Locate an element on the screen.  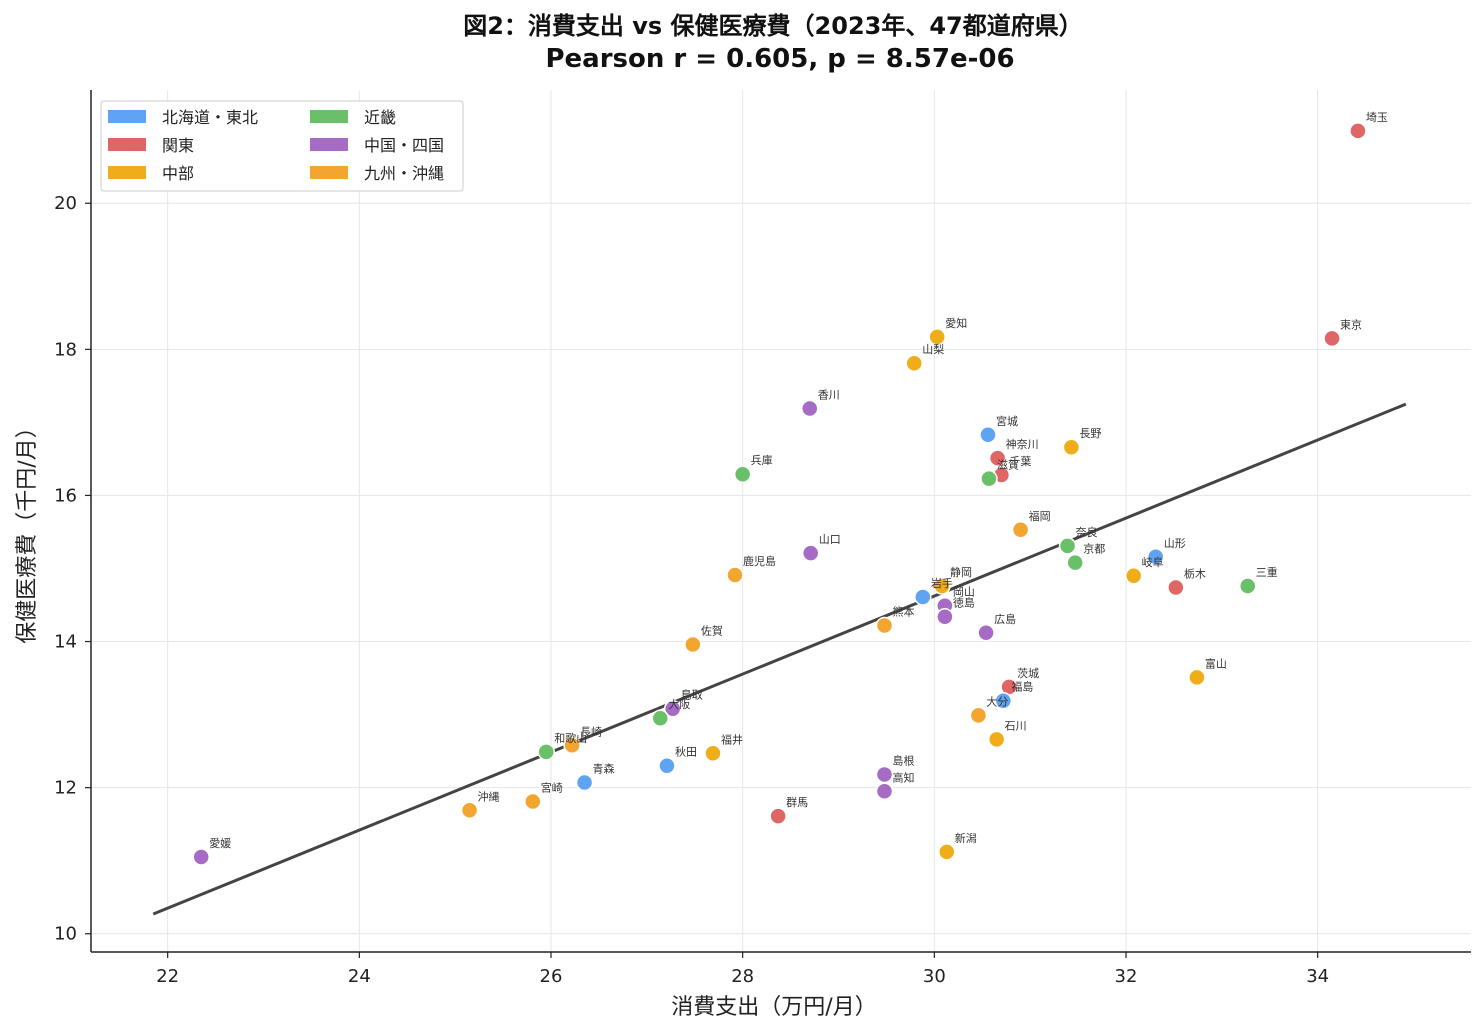
legend-label: 中国・四国 is located at coordinates (404, 145).